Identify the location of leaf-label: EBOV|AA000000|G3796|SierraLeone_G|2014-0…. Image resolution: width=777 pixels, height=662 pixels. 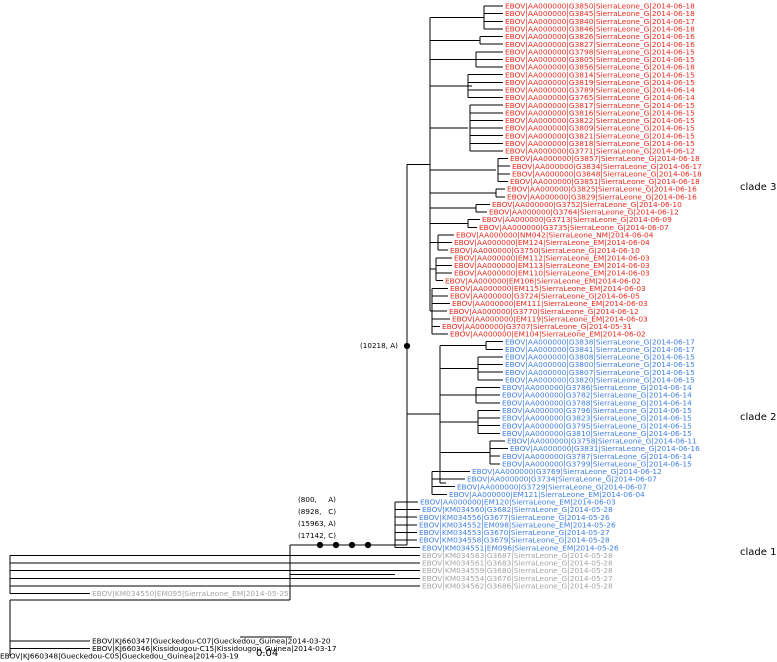
(597, 410).